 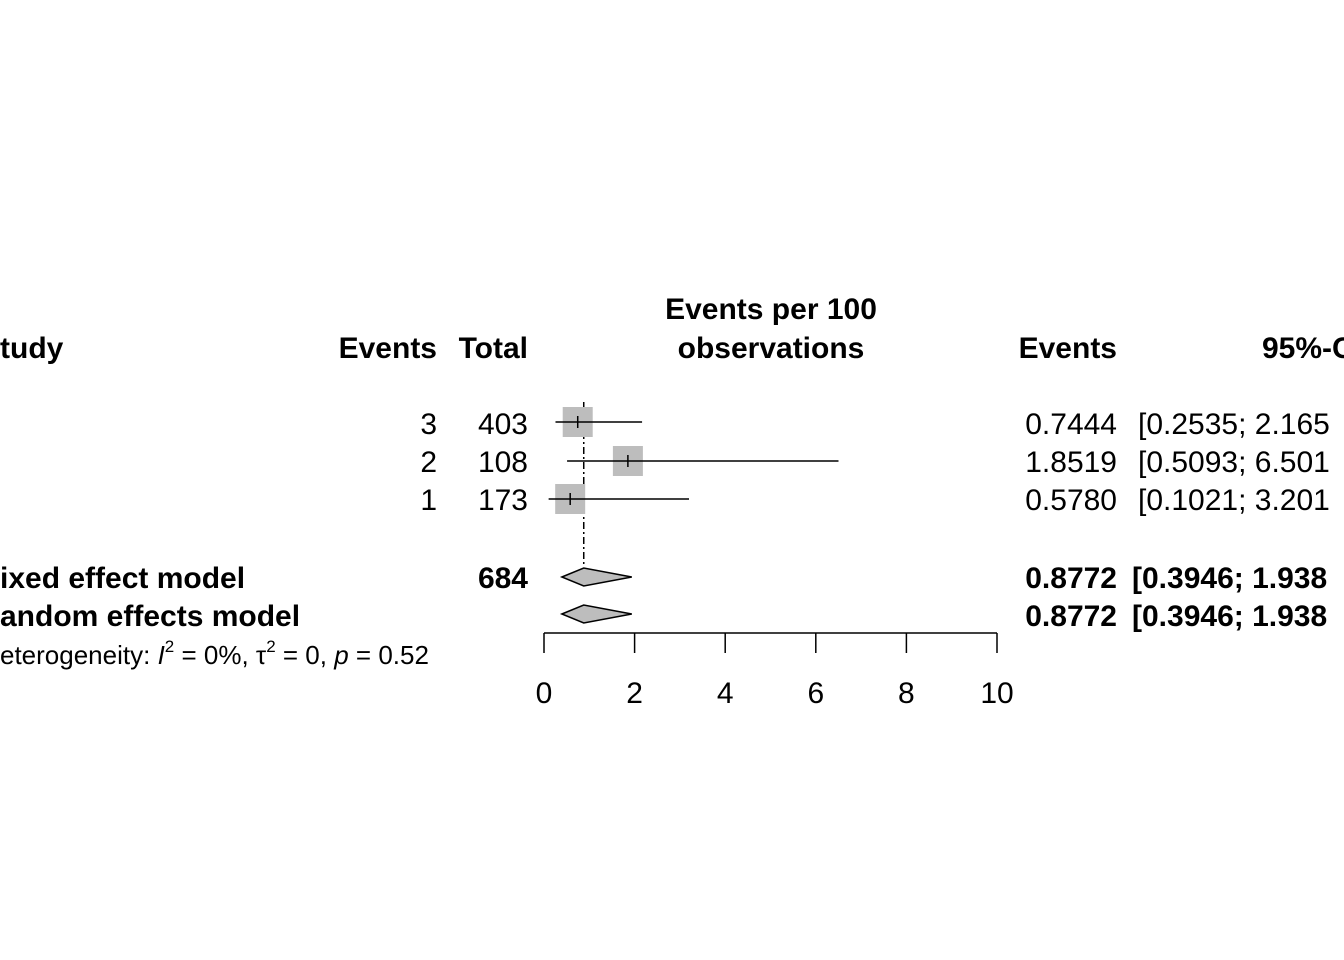 What do you see at coordinates (1068, 348) in the screenshot?
I see `header-rate: Events` at bounding box center [1068, 348].